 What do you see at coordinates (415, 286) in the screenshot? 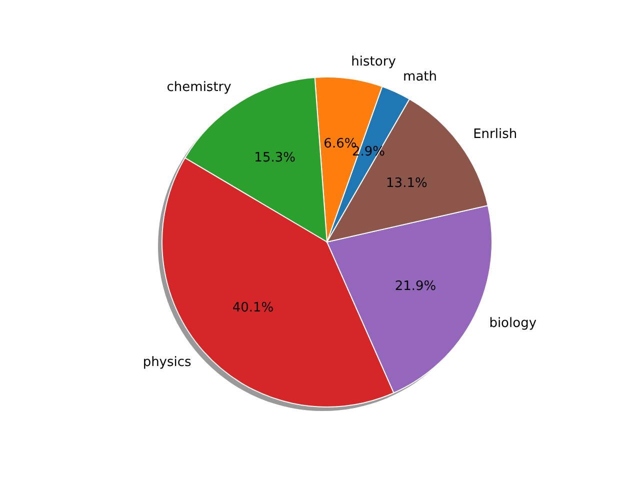
I see `data-label: 21.9%` at bounding box center [415, 286].